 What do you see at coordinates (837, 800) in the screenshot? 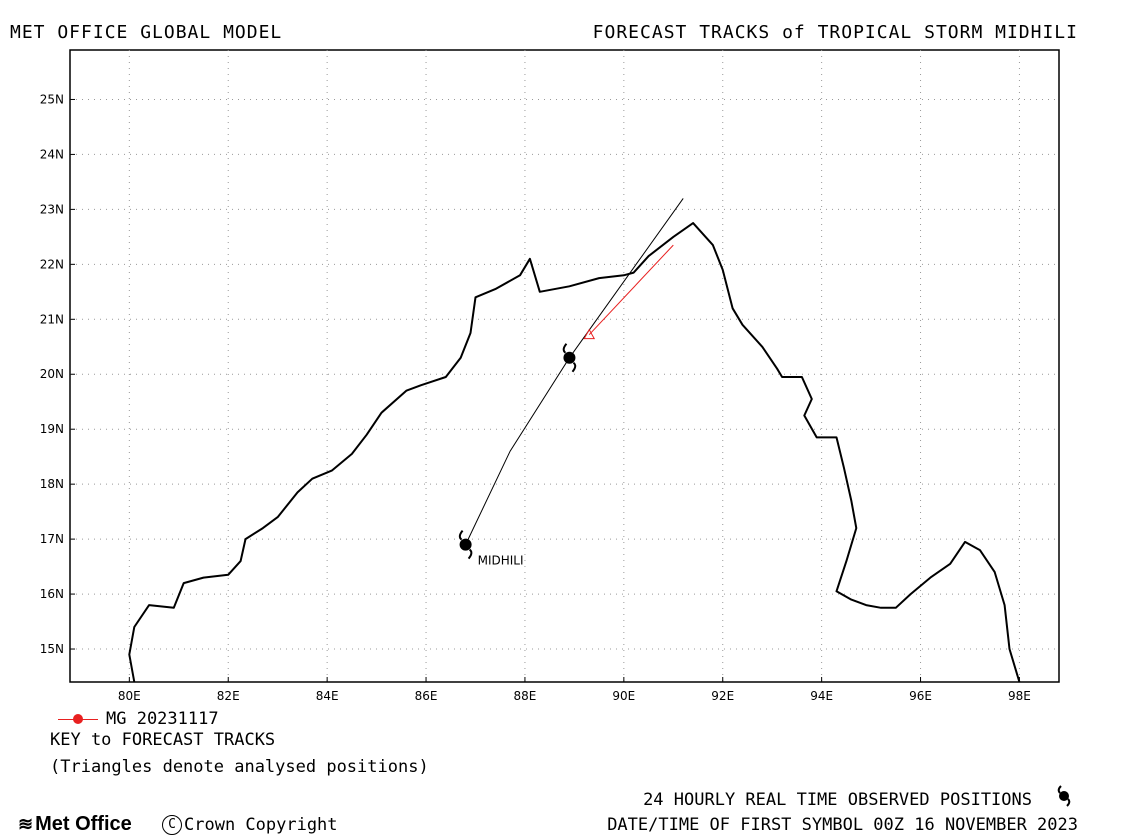
I see `observed-positions-label: 24 HOURLY REAL TIME OBSERVED POSITIONS` at bounding box center [837, 800].